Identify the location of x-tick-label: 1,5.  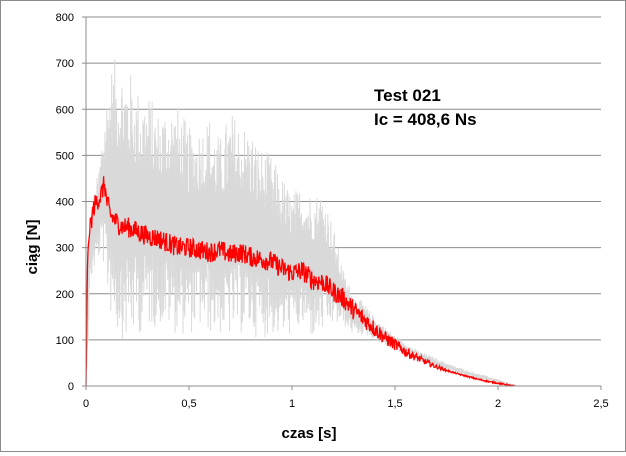
(394, 404).